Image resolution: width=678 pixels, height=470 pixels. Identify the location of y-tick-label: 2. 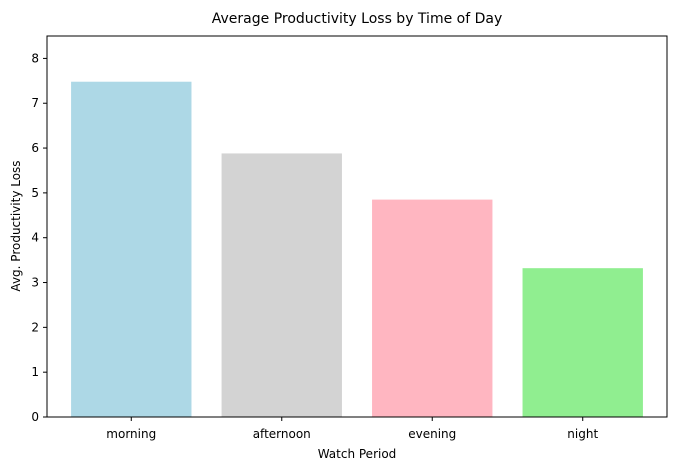
(35, 327).